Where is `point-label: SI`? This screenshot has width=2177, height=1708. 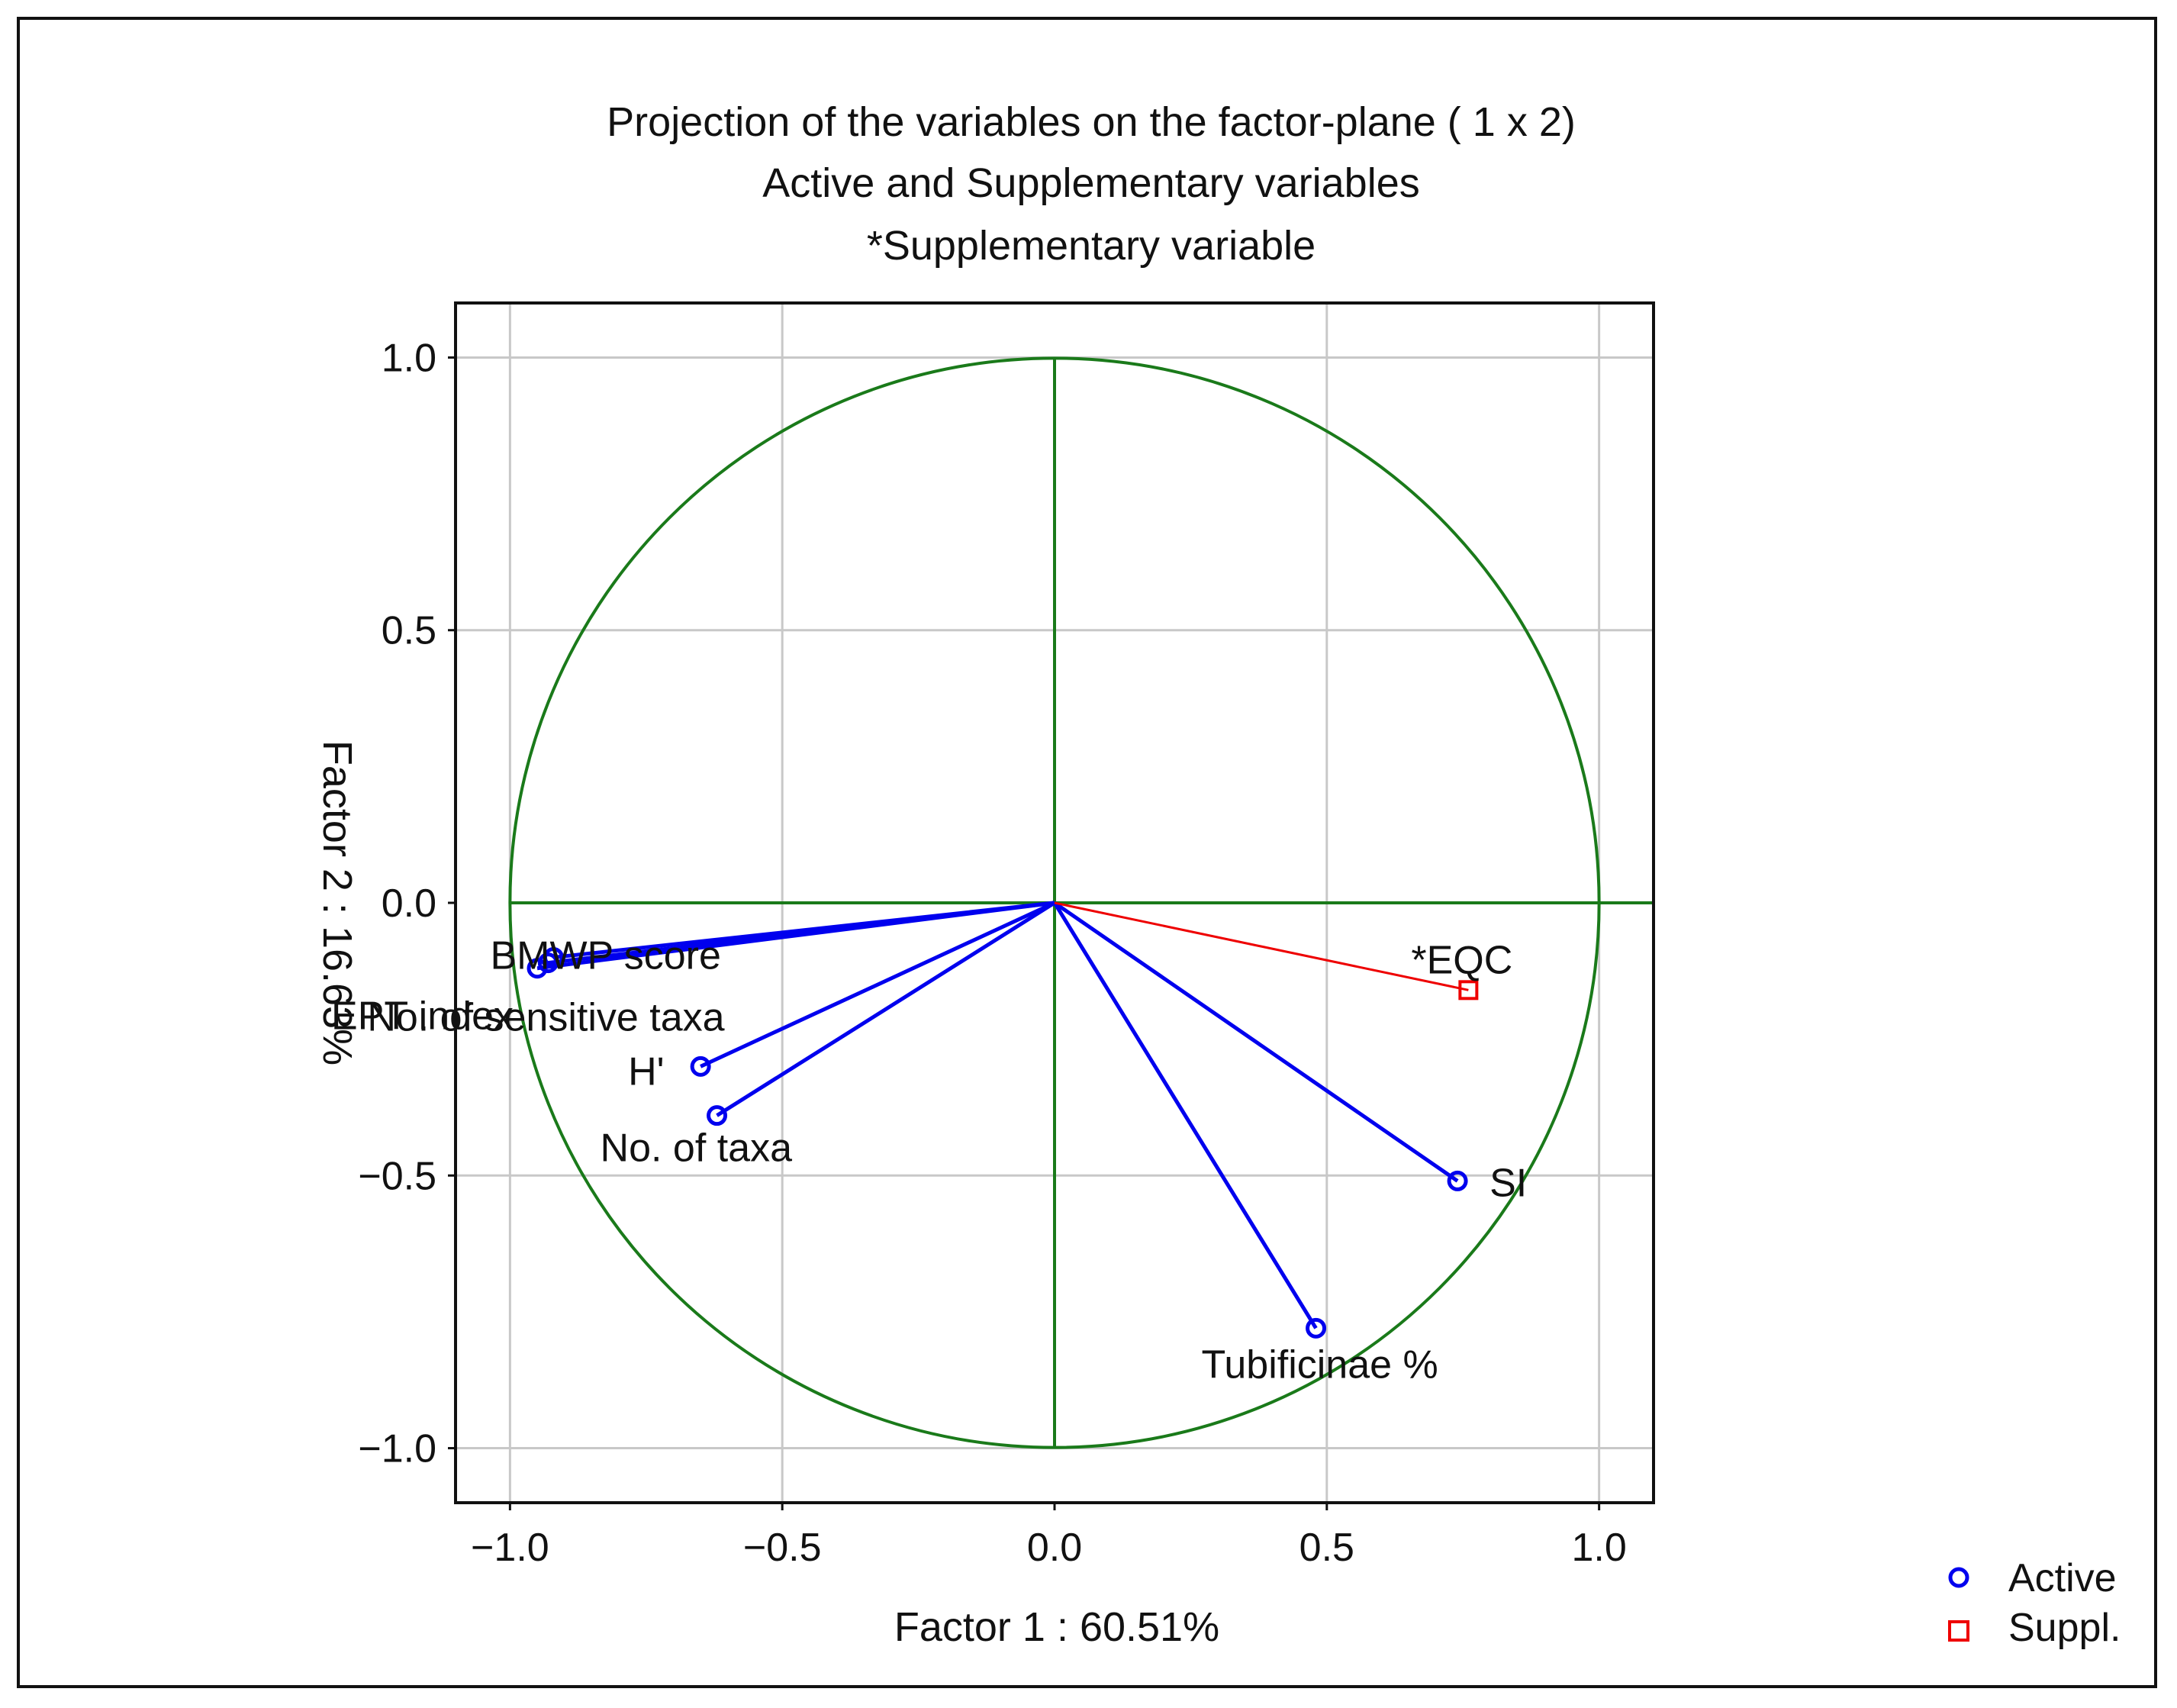
point-label: SI is located at coordinates (1508, 1183).